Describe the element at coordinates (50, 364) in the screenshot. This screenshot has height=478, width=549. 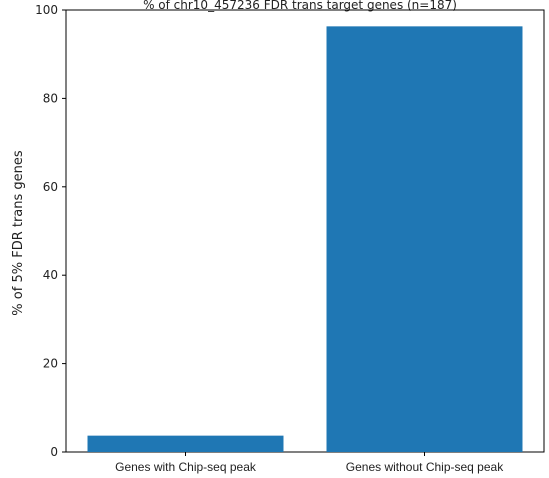
I see `y-tick-label: 20` at that location.